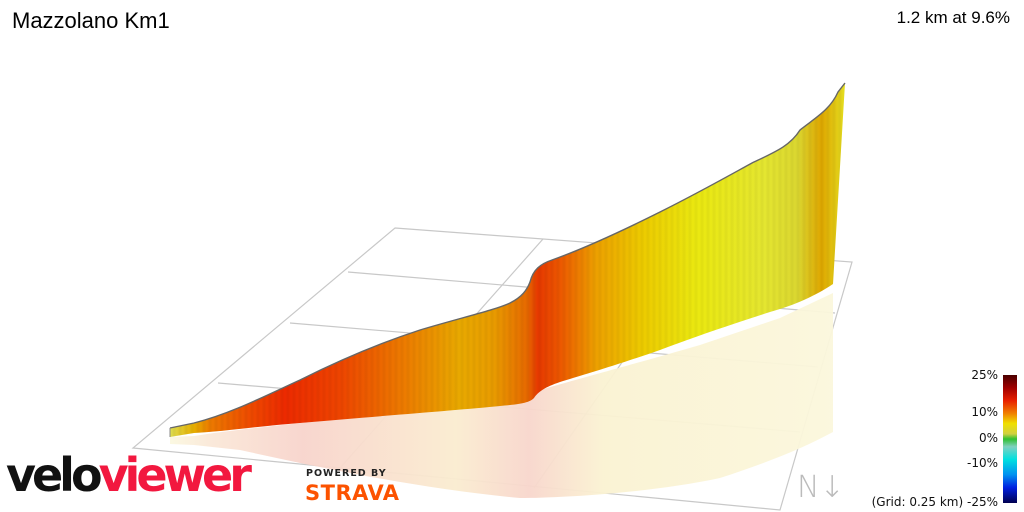 This screenshot has height=512, width=1024. Describe the element at coordinates (934, 502) in the screenshot. I see `legend-label-grid-minus-25: (Grid: 0.25 km) -25%` at that location.